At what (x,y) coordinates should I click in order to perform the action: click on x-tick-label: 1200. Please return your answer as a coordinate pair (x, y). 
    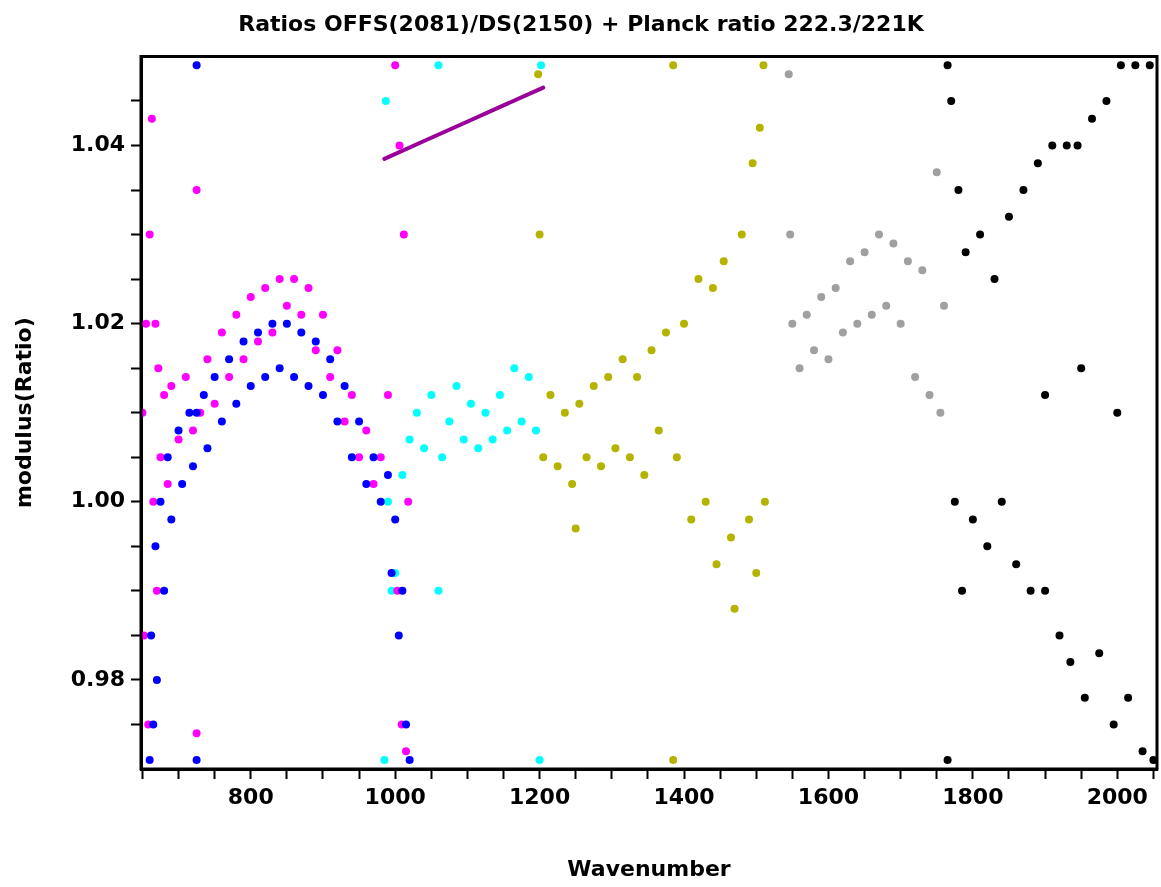
    Looking at the image, I should click on (539, 796).